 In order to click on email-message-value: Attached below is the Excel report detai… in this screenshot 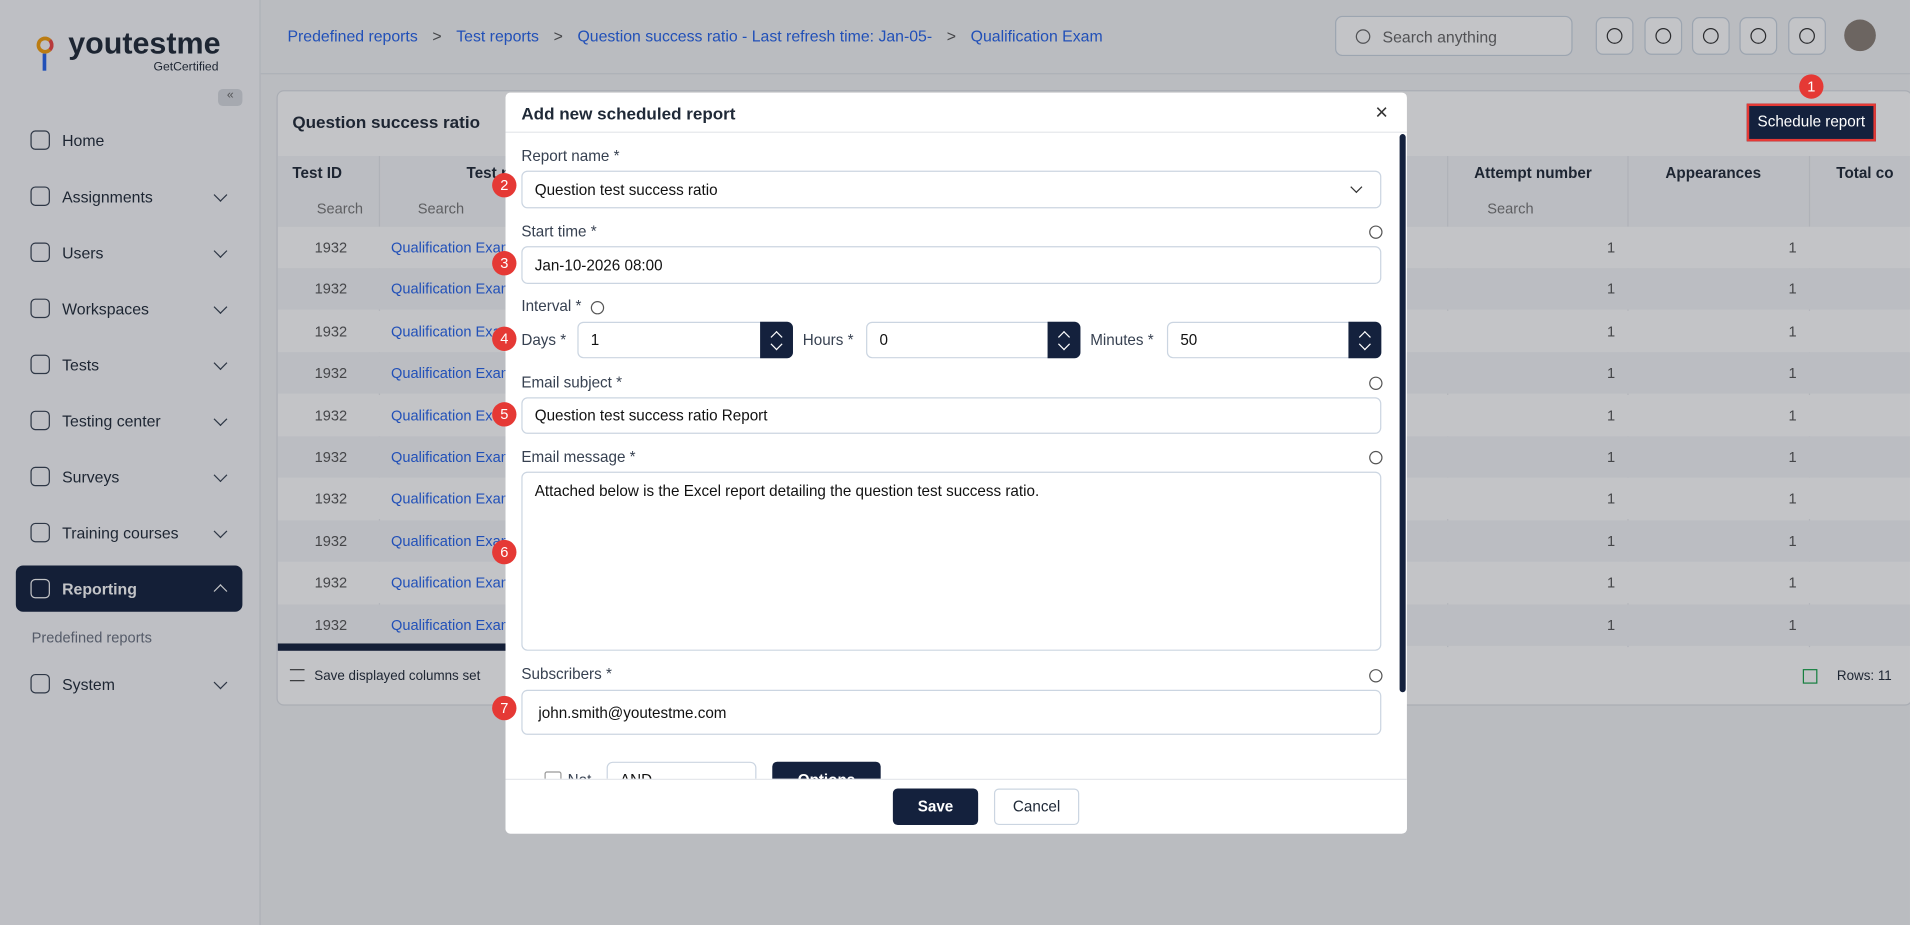, I will do `click(787, 491)`.